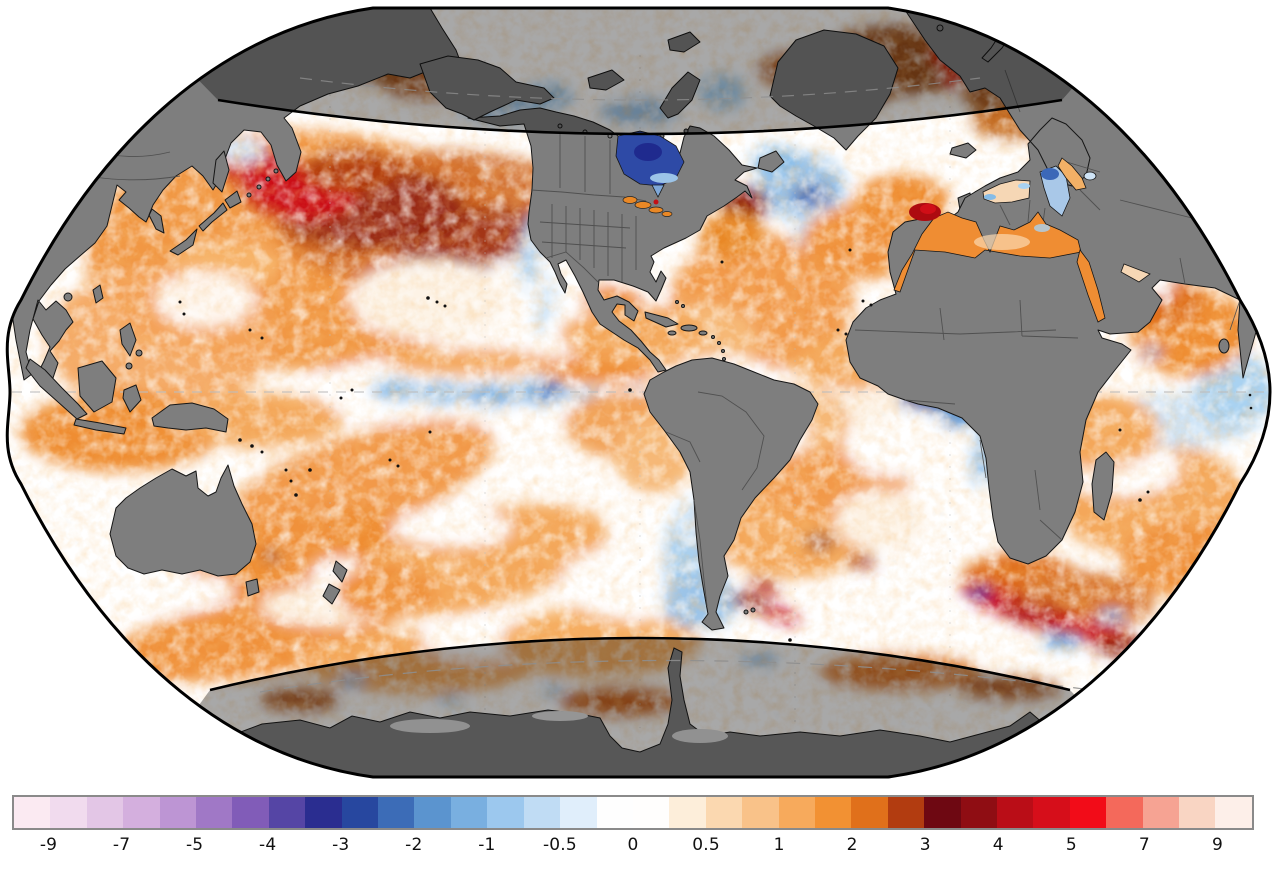  What do you see at coordinates (779, 845) in the screenshot?
I see `colorbar-tick-1: 1` at bounding box center [779, 845].